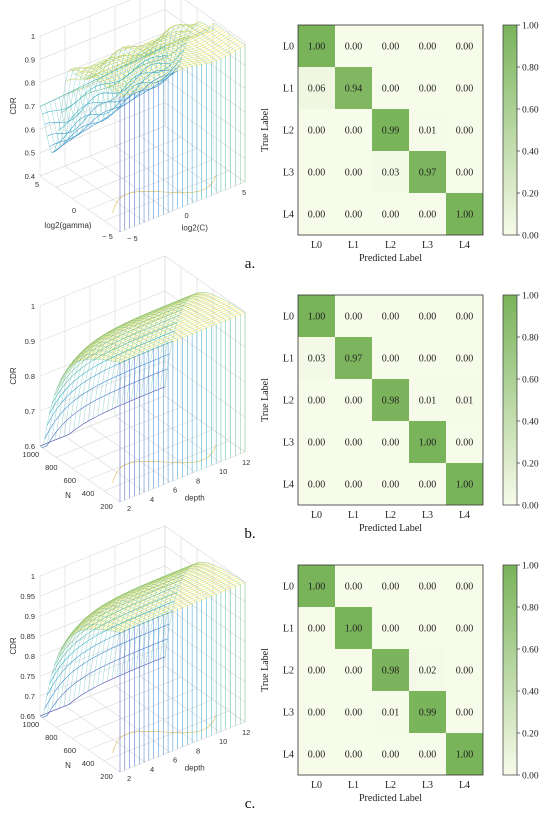  I want to click on y-axis-label: True Label, so click(265, 130).